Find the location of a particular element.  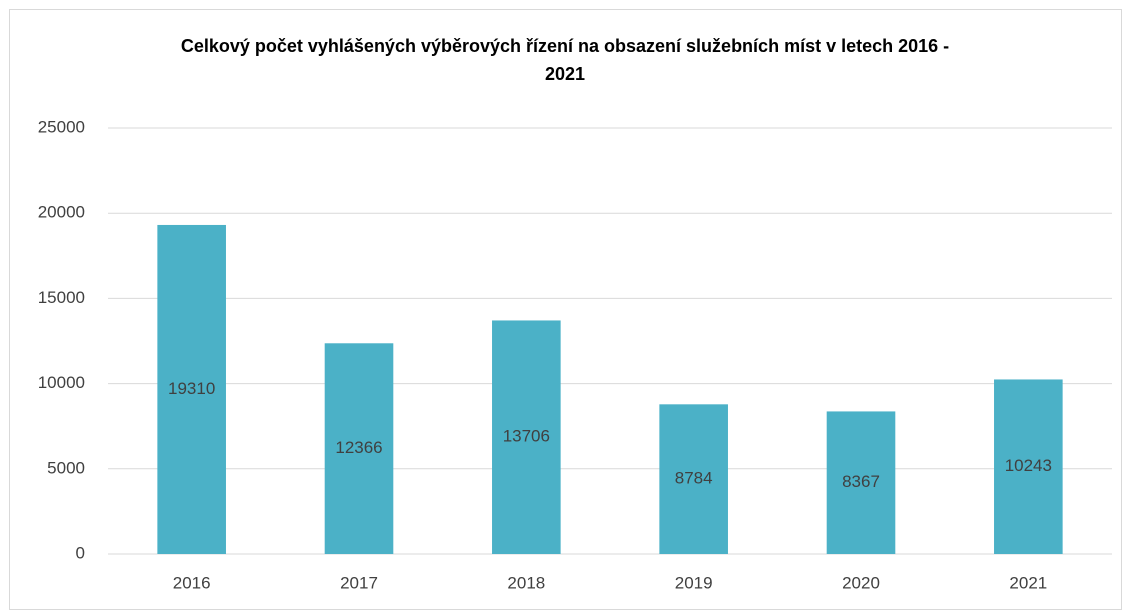

y-tick-label: 15000 is located at coordinates (61, 297).